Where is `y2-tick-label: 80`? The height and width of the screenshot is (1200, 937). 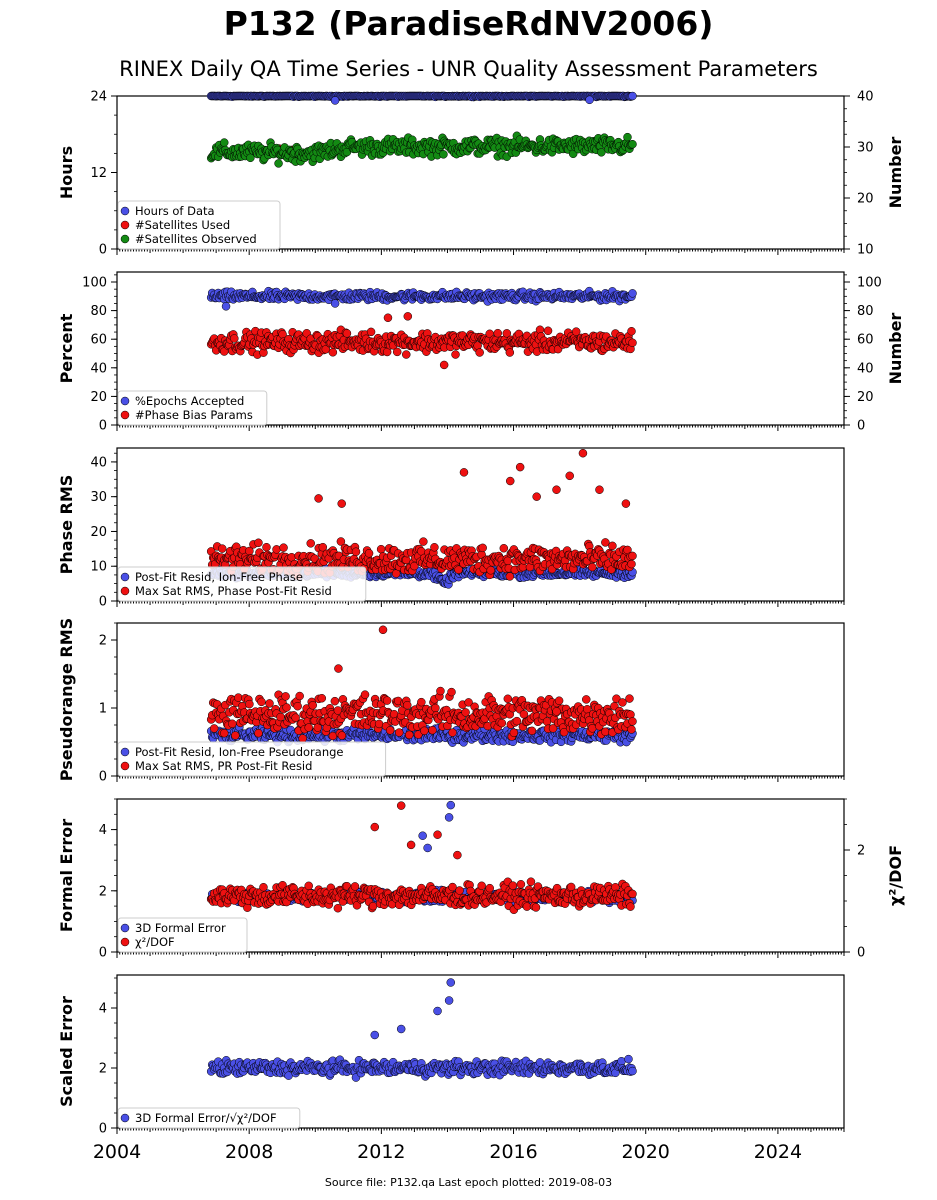
y2-tick-label: 80 is located at coordinates (865, 311).